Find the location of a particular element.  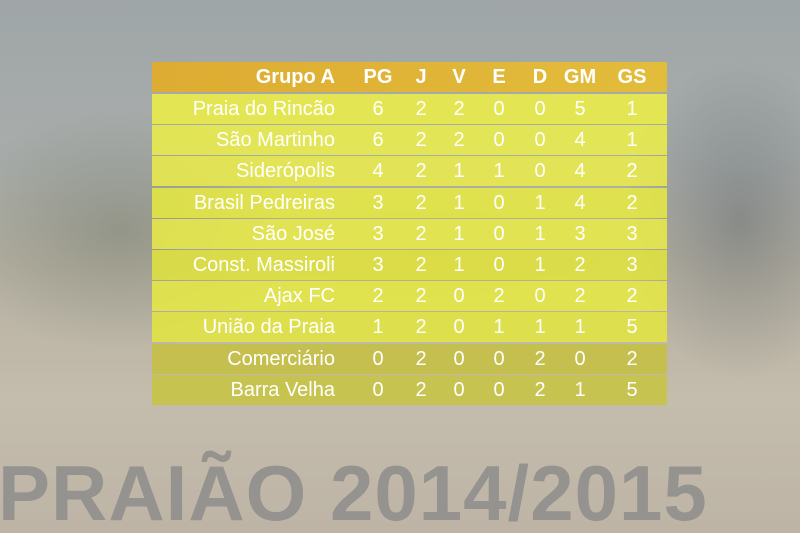

team-name: União da Praia is located at coordinates (268, 327).